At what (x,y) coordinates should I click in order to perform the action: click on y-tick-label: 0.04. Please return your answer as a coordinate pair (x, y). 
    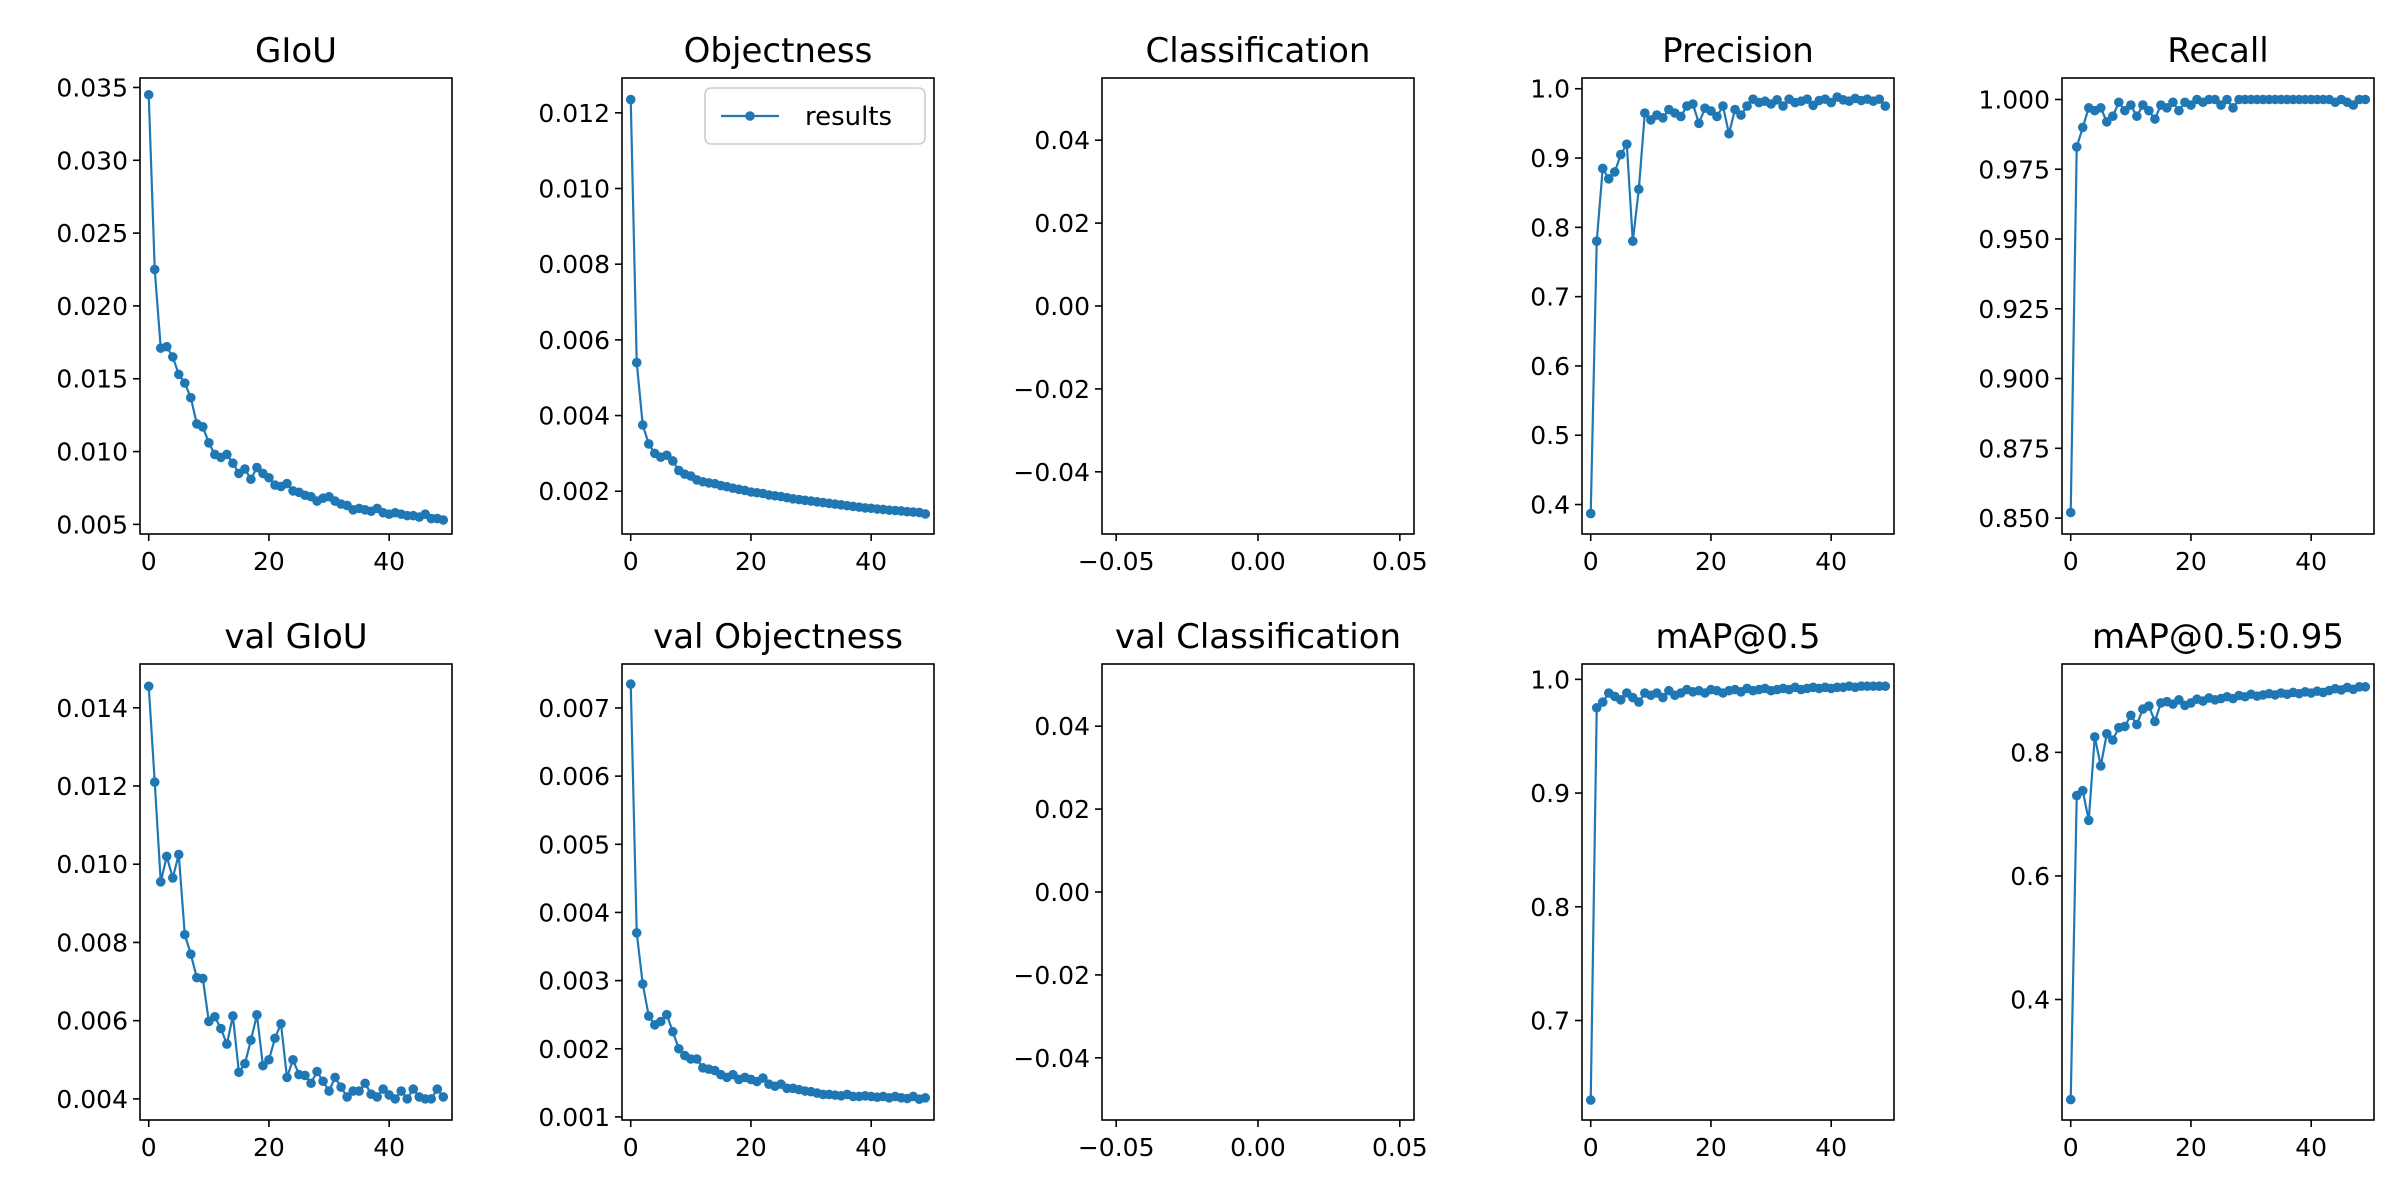
    Looking at the image, I should click on (1062, 140).